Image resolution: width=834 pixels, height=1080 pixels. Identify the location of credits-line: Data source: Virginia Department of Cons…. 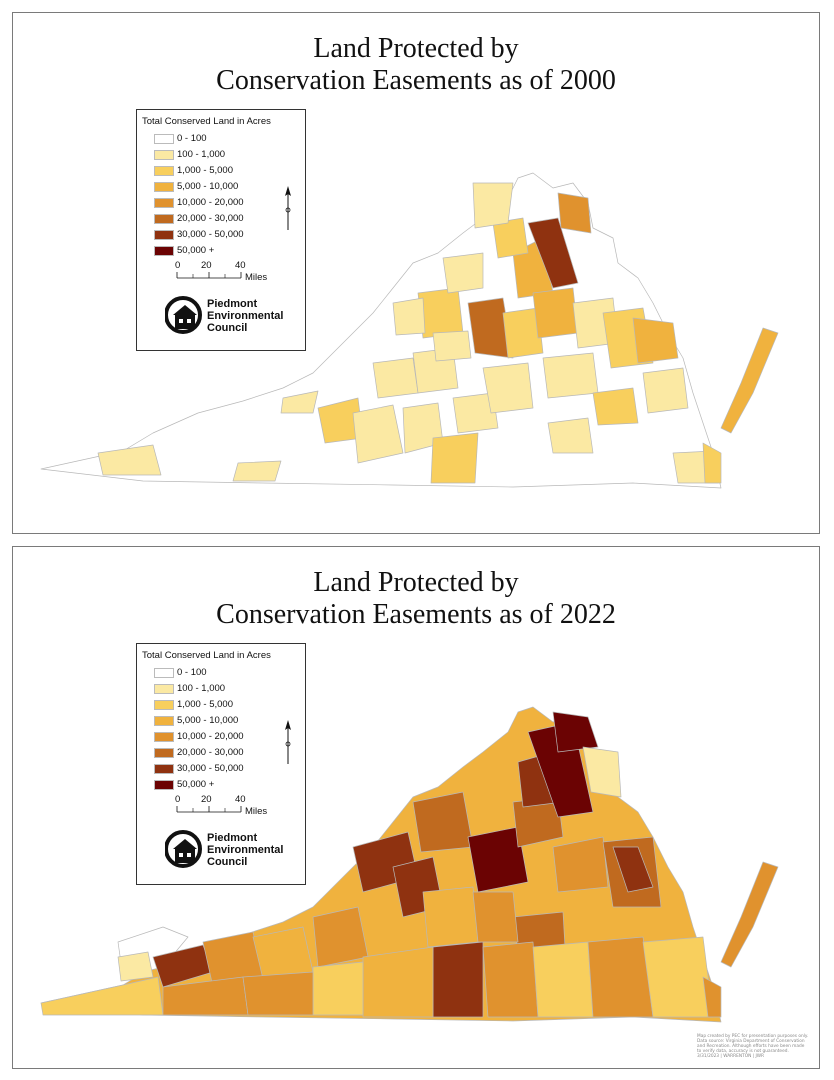
(751, 1041).